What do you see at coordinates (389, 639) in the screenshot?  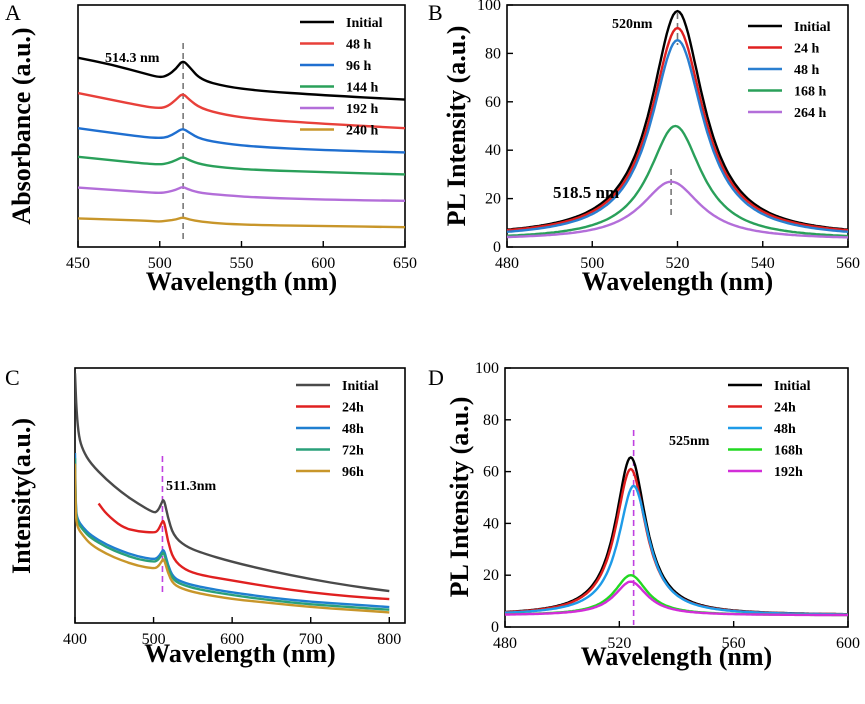 I see `x-tick-label: 800` at bounding box center [389, 639].